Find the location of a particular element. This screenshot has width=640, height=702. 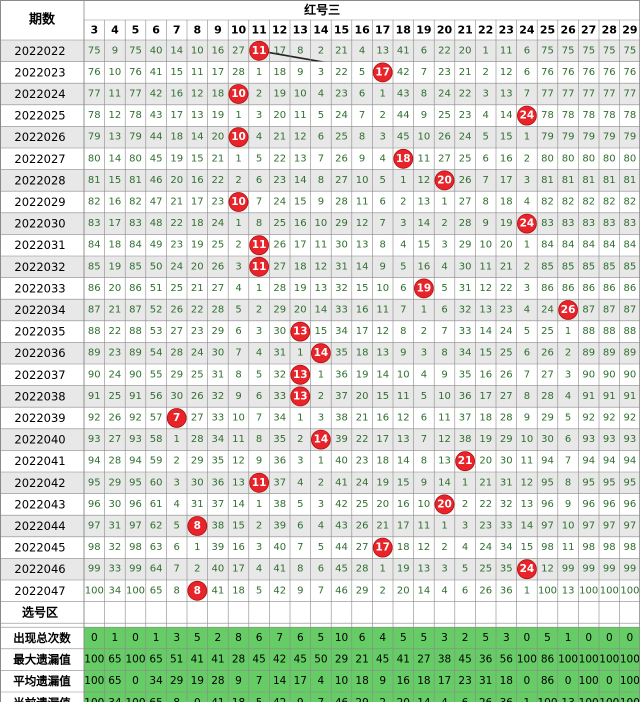

miss-value: 80 is located at coordinates (135, 158).